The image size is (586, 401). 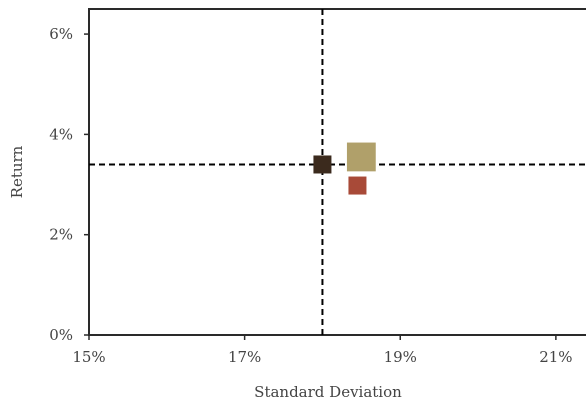 What do you see at coordinates (61, 235) in the screenshot?
I see `y-tick-label-1: 2%` at bounding box center [61, 235].